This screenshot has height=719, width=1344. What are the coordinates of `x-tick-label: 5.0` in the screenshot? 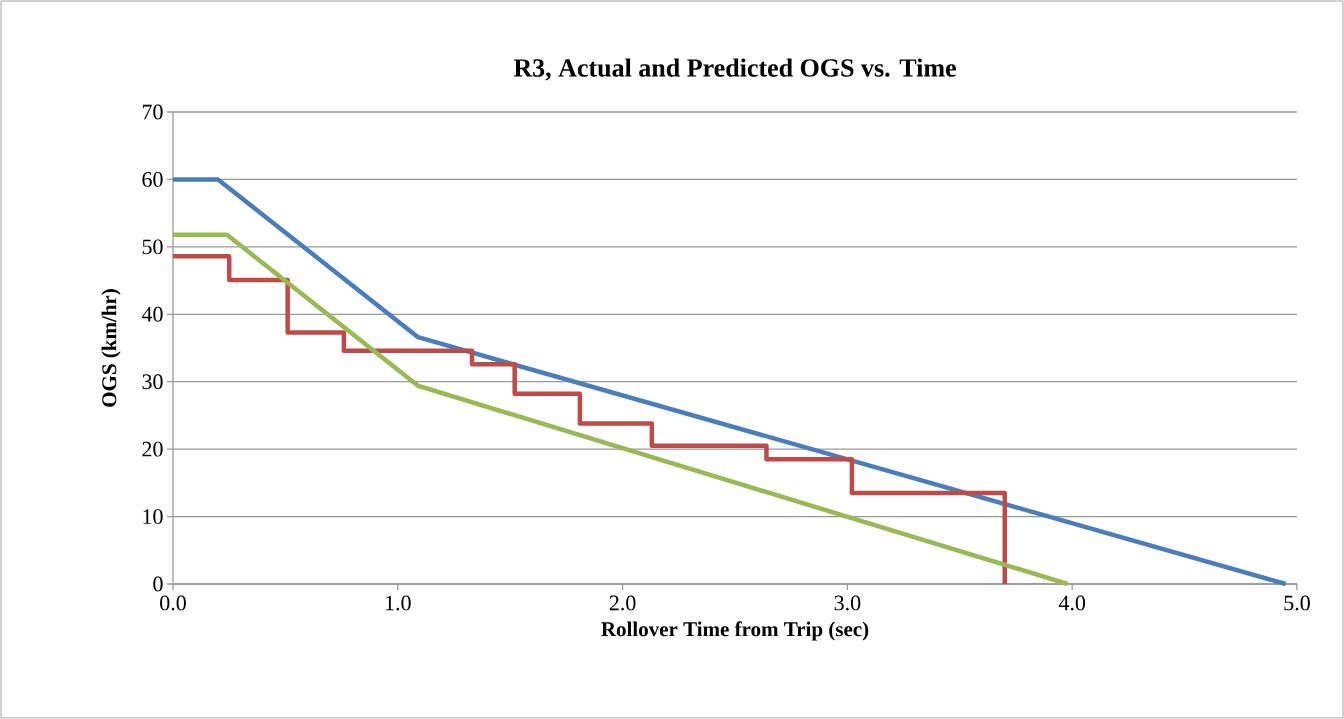 It's located at (1297, 603).